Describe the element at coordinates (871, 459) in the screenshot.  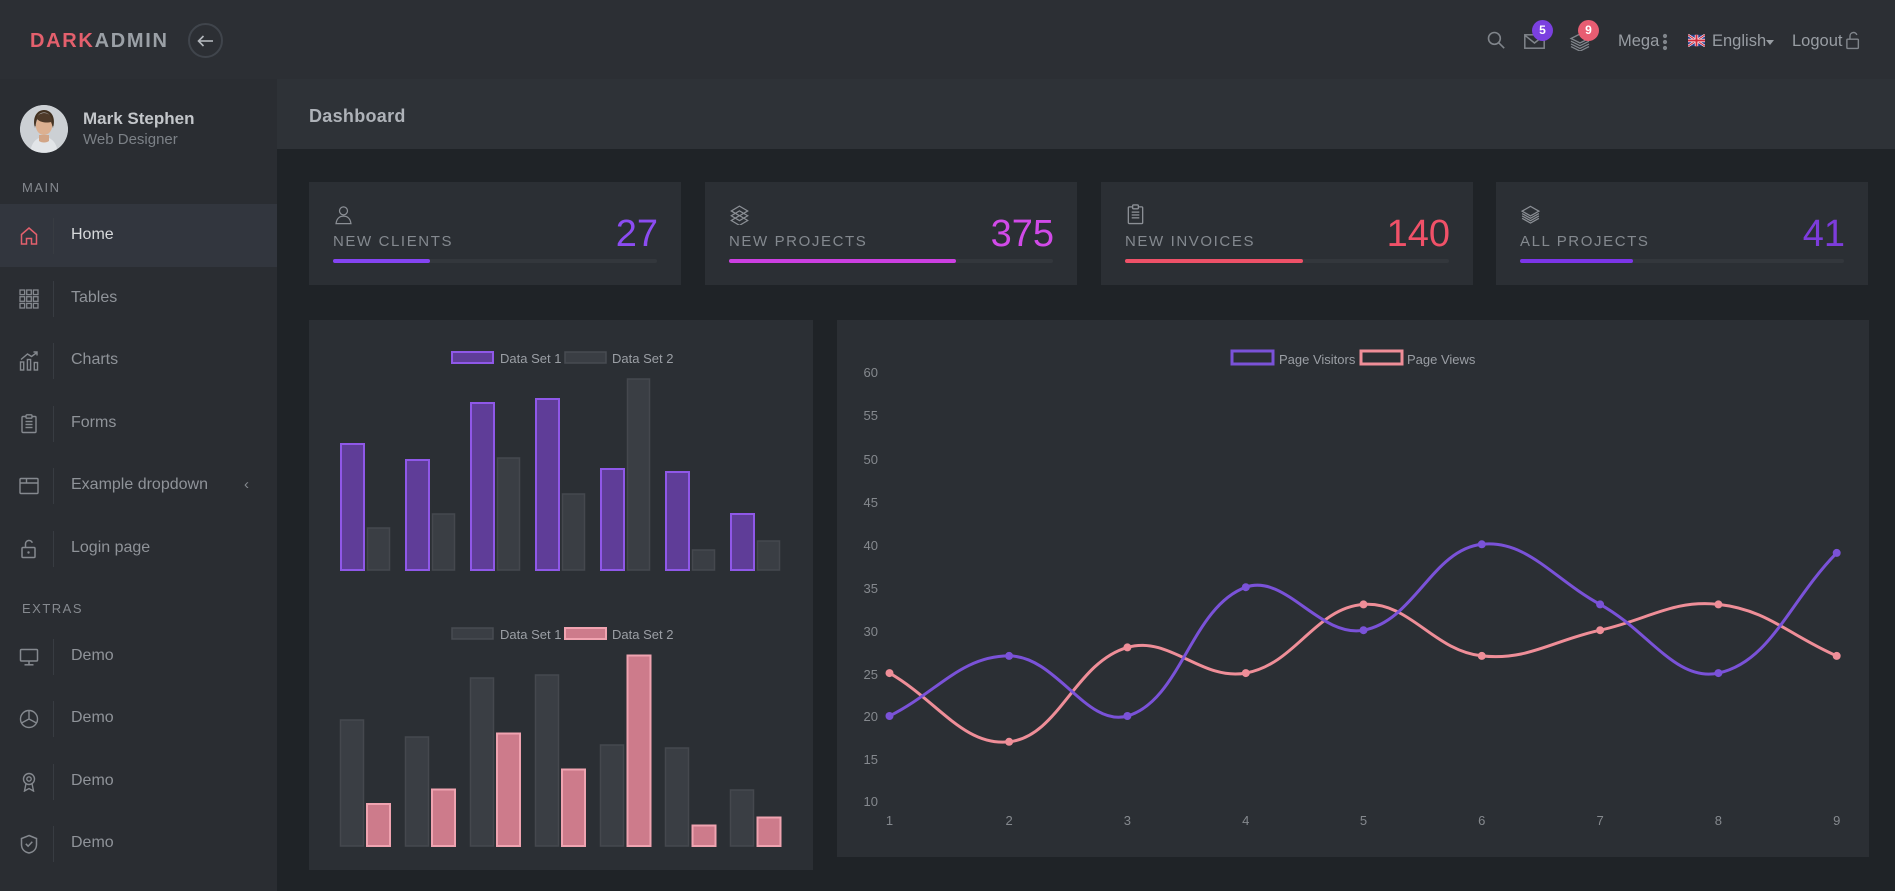
I see `svg-text: 50` at that location.